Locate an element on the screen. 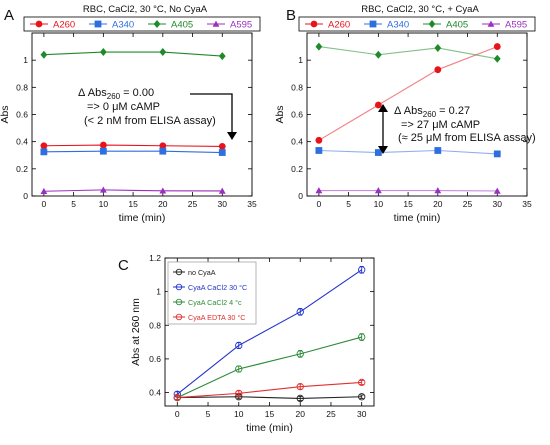 This screenshot has width=550, height=445. legend-item-cyaa-cacl2-4-c: CyaA CaCl2 4 °c is located at coordinates (207, 302).